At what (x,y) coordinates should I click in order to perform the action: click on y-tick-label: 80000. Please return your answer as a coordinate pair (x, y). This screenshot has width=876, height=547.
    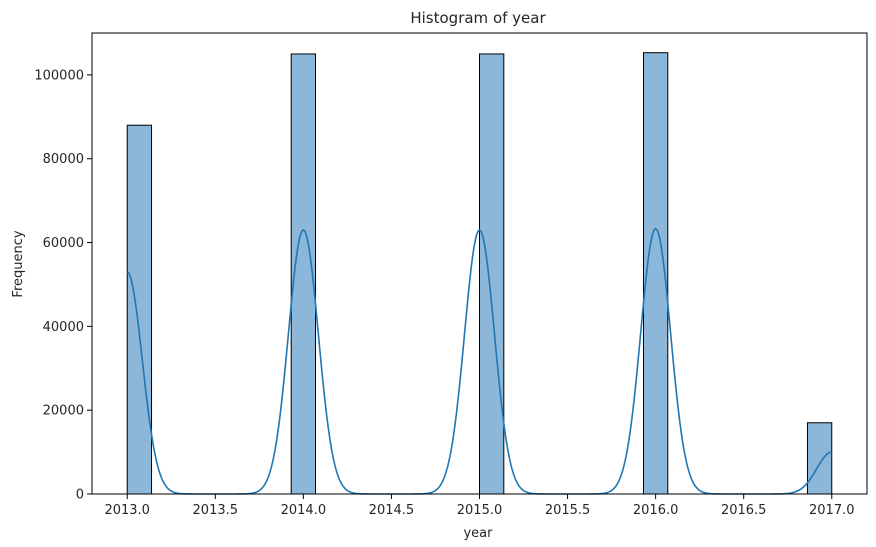
    Looking at the image, I should click on (63, 159).